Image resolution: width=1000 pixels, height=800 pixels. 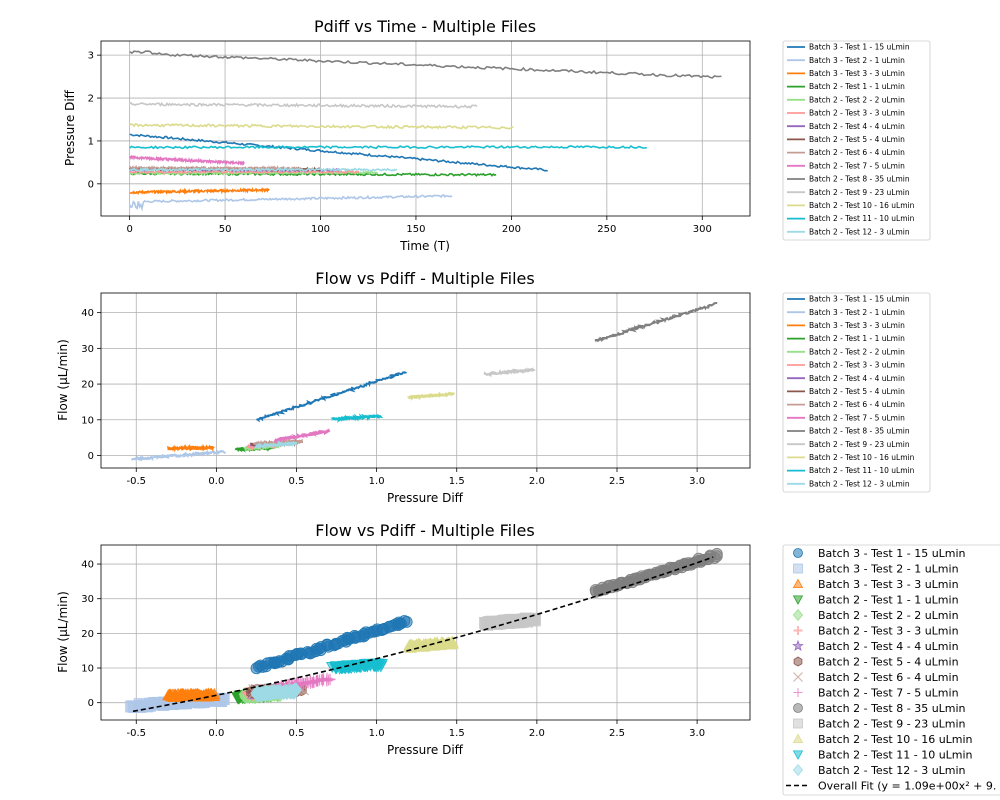 What do you see at coordinates (129, 229) in the screenshot?
I see `x-tick-label: 0` at bounding box center [129, 229].